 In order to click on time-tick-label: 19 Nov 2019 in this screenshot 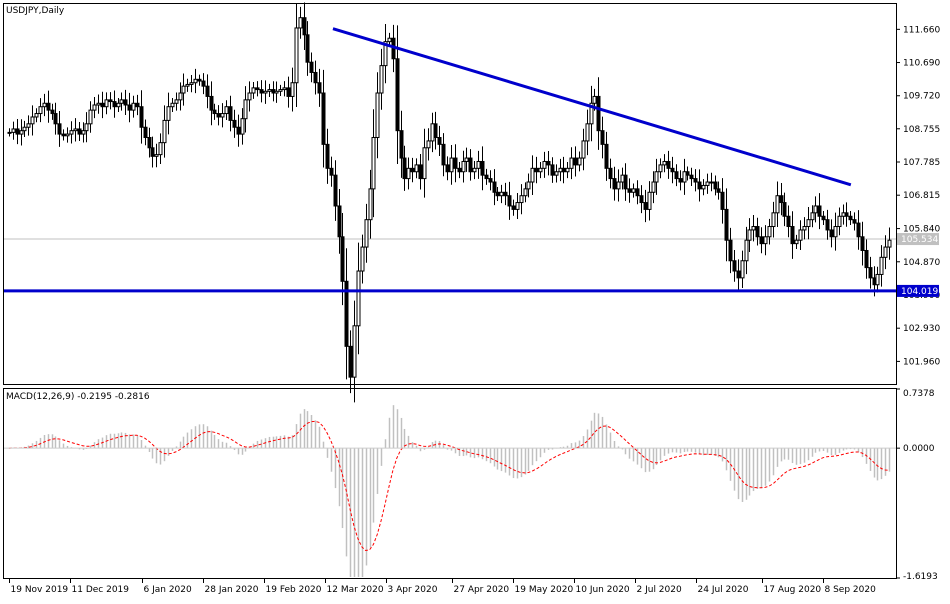, I will do `click(40, 590)`.